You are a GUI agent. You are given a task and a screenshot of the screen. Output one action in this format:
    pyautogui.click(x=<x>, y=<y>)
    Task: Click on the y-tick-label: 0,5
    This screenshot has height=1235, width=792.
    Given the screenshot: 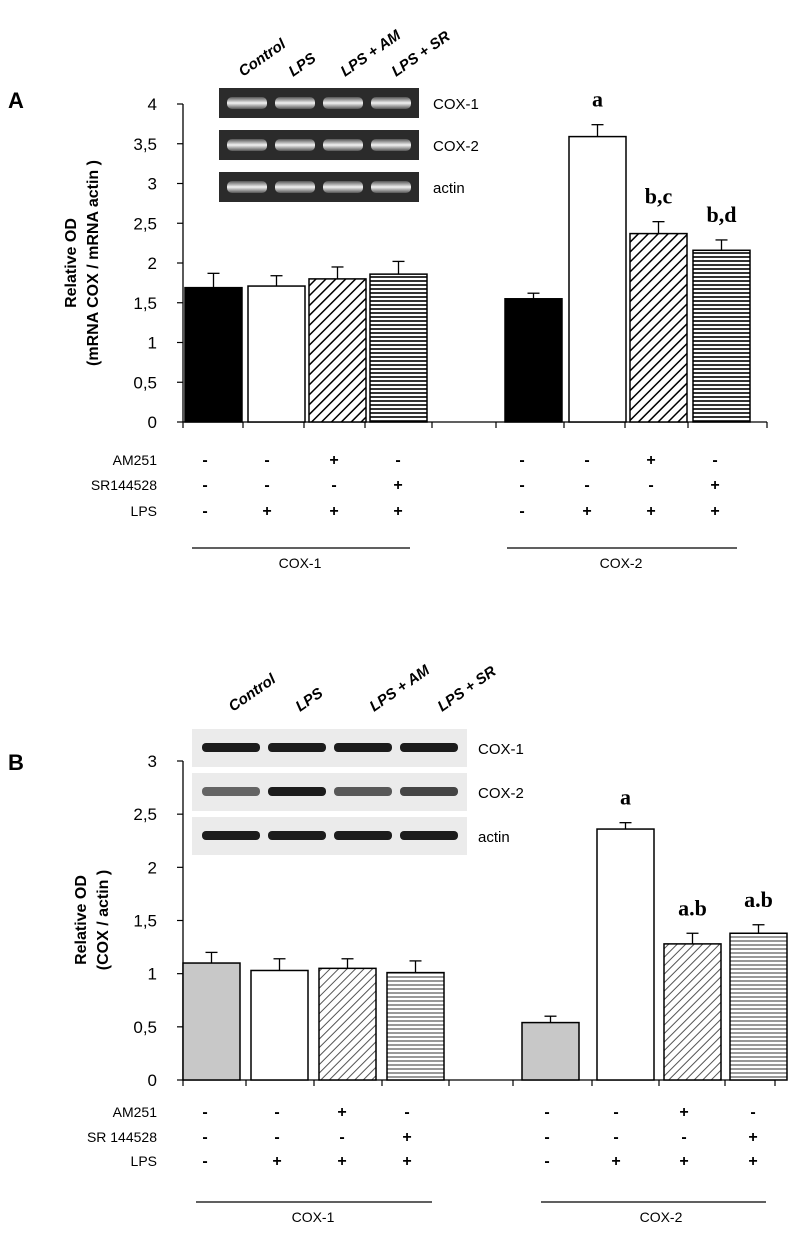 What is the action you would take?
    pyautogui.click(x=145, y=382)
    